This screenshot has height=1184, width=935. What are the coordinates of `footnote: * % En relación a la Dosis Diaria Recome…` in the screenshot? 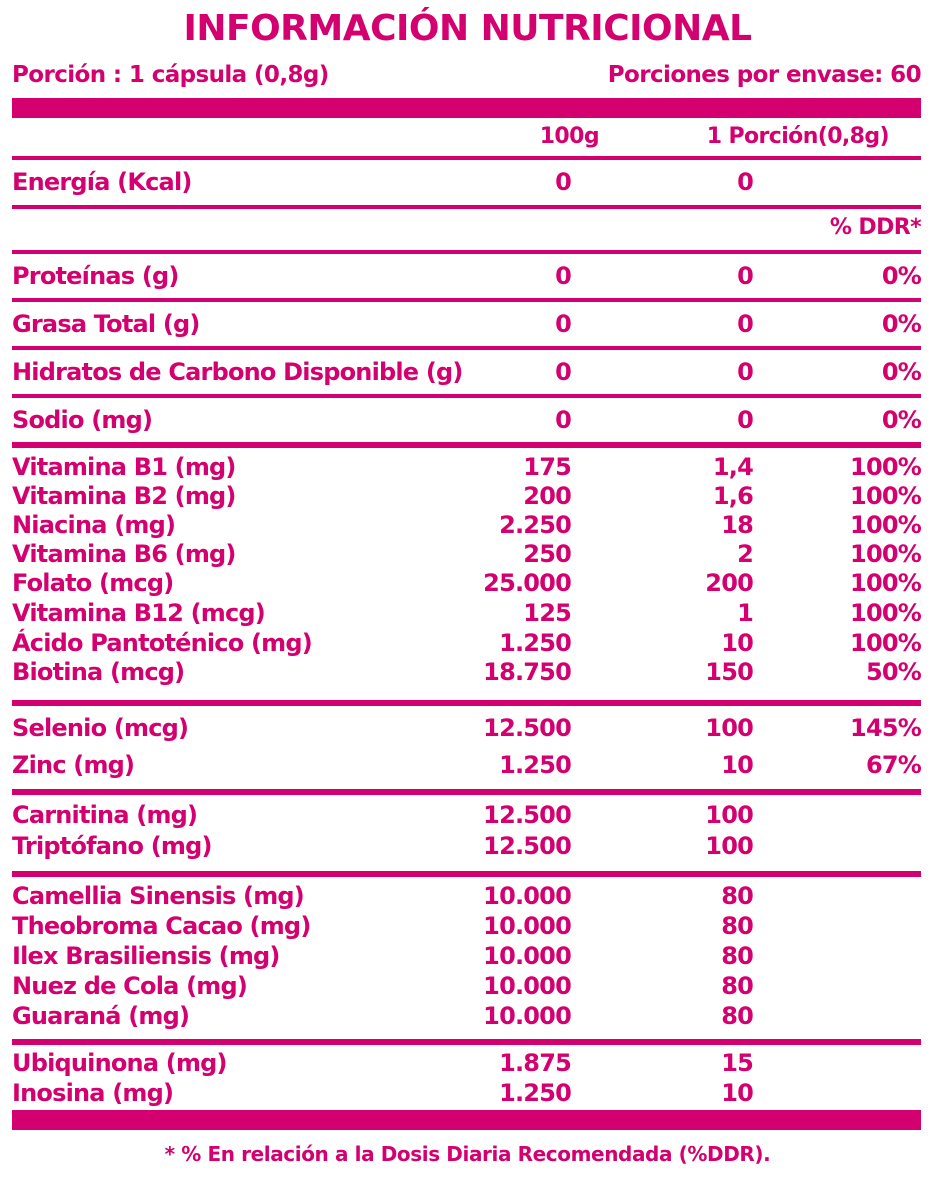 It's located at (467, 1154).